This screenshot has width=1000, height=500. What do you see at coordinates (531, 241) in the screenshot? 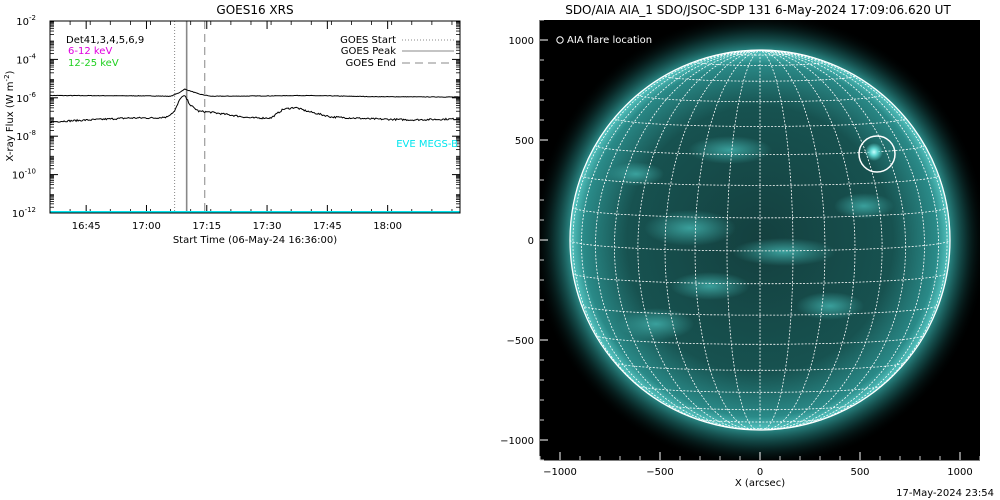
I see `aia-y-tick-label: 0` at bounding box center [531, 241].